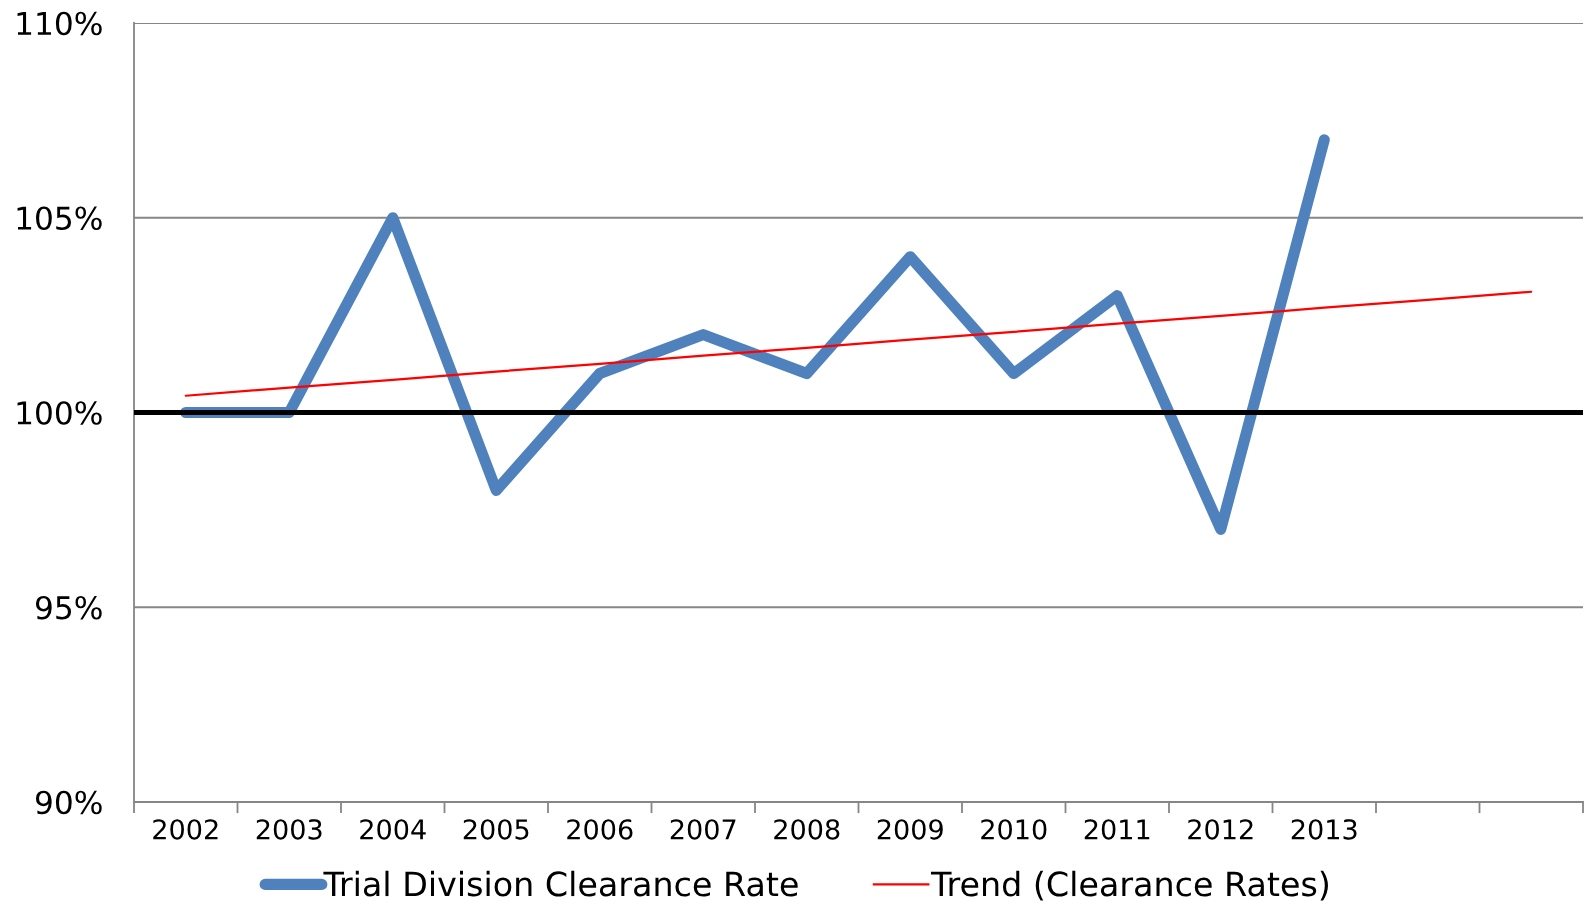 The width and height of the screenshot is (1596, 923). What do you see at coordinates (393, 829) in the screenshot?
I see `x-tick-label: 2004` at bounding box center [393, 829].